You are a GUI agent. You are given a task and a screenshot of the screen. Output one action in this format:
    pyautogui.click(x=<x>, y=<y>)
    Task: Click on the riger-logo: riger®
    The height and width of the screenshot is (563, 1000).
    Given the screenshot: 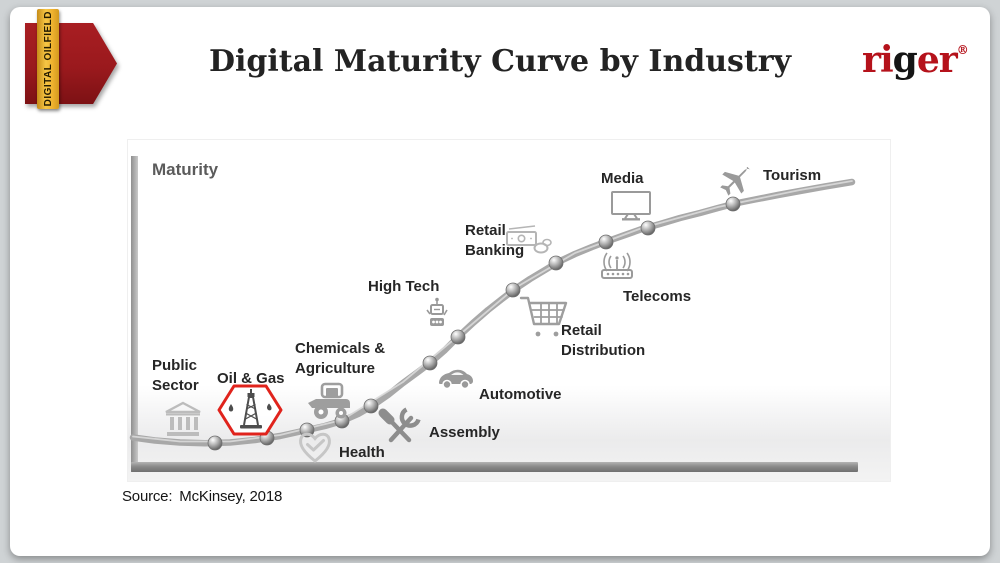 What is the action you would take?
    pyautogui.click(x=915, y=60)
    